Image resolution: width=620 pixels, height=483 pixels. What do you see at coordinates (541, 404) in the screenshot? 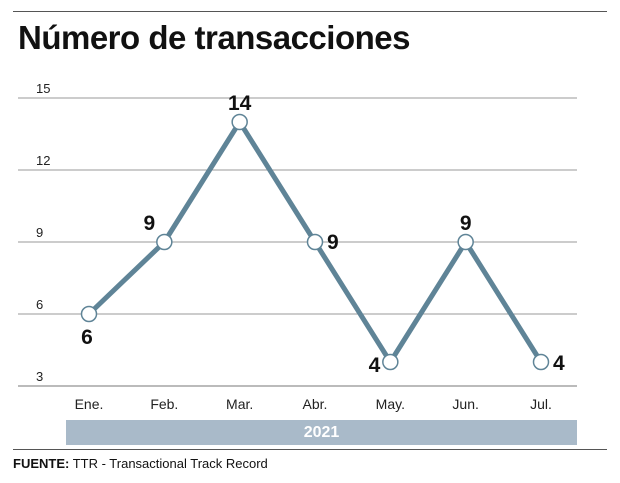
I see `x-tick-label: Jul.` at bounding box center [541, 404].